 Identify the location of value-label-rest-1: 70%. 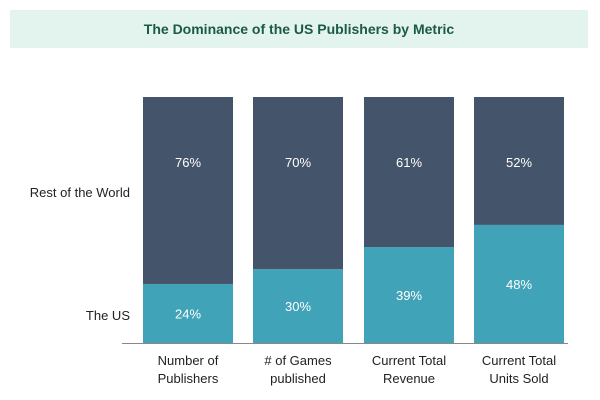
(298, 162).